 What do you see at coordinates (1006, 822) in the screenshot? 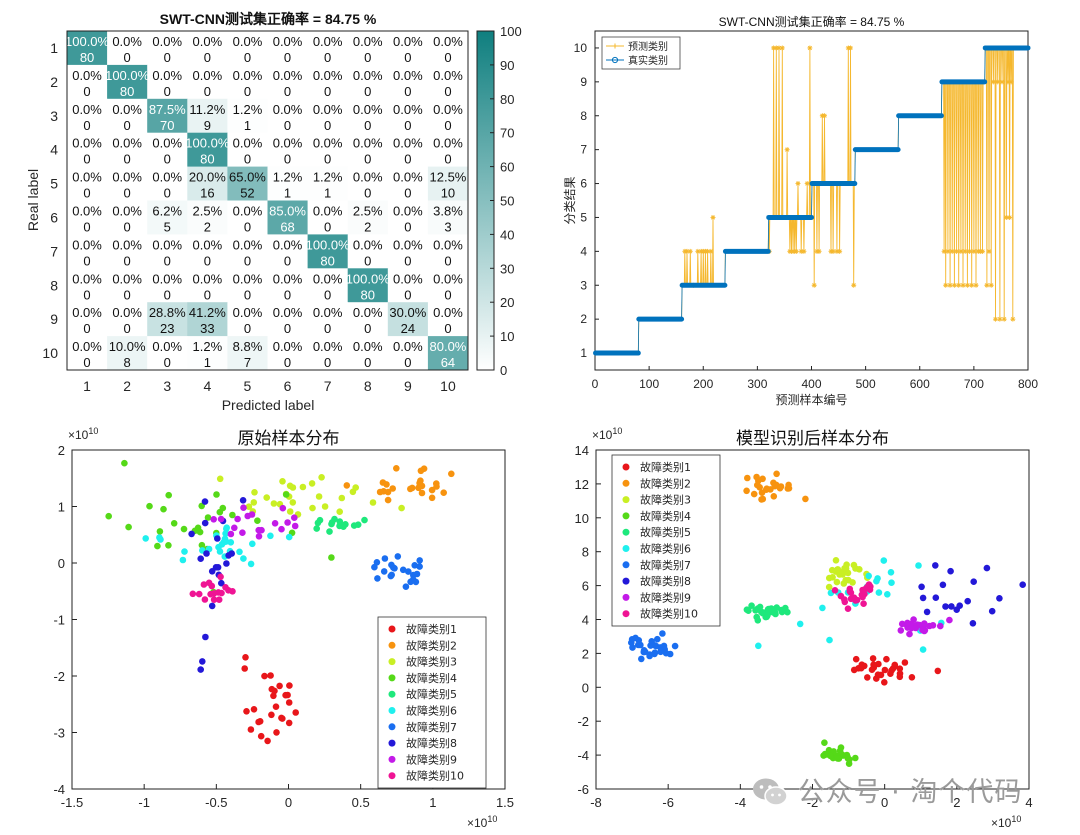
I see `scatter-x-multiplier: ×10¹⁰` at bounding box center [1006, 822].